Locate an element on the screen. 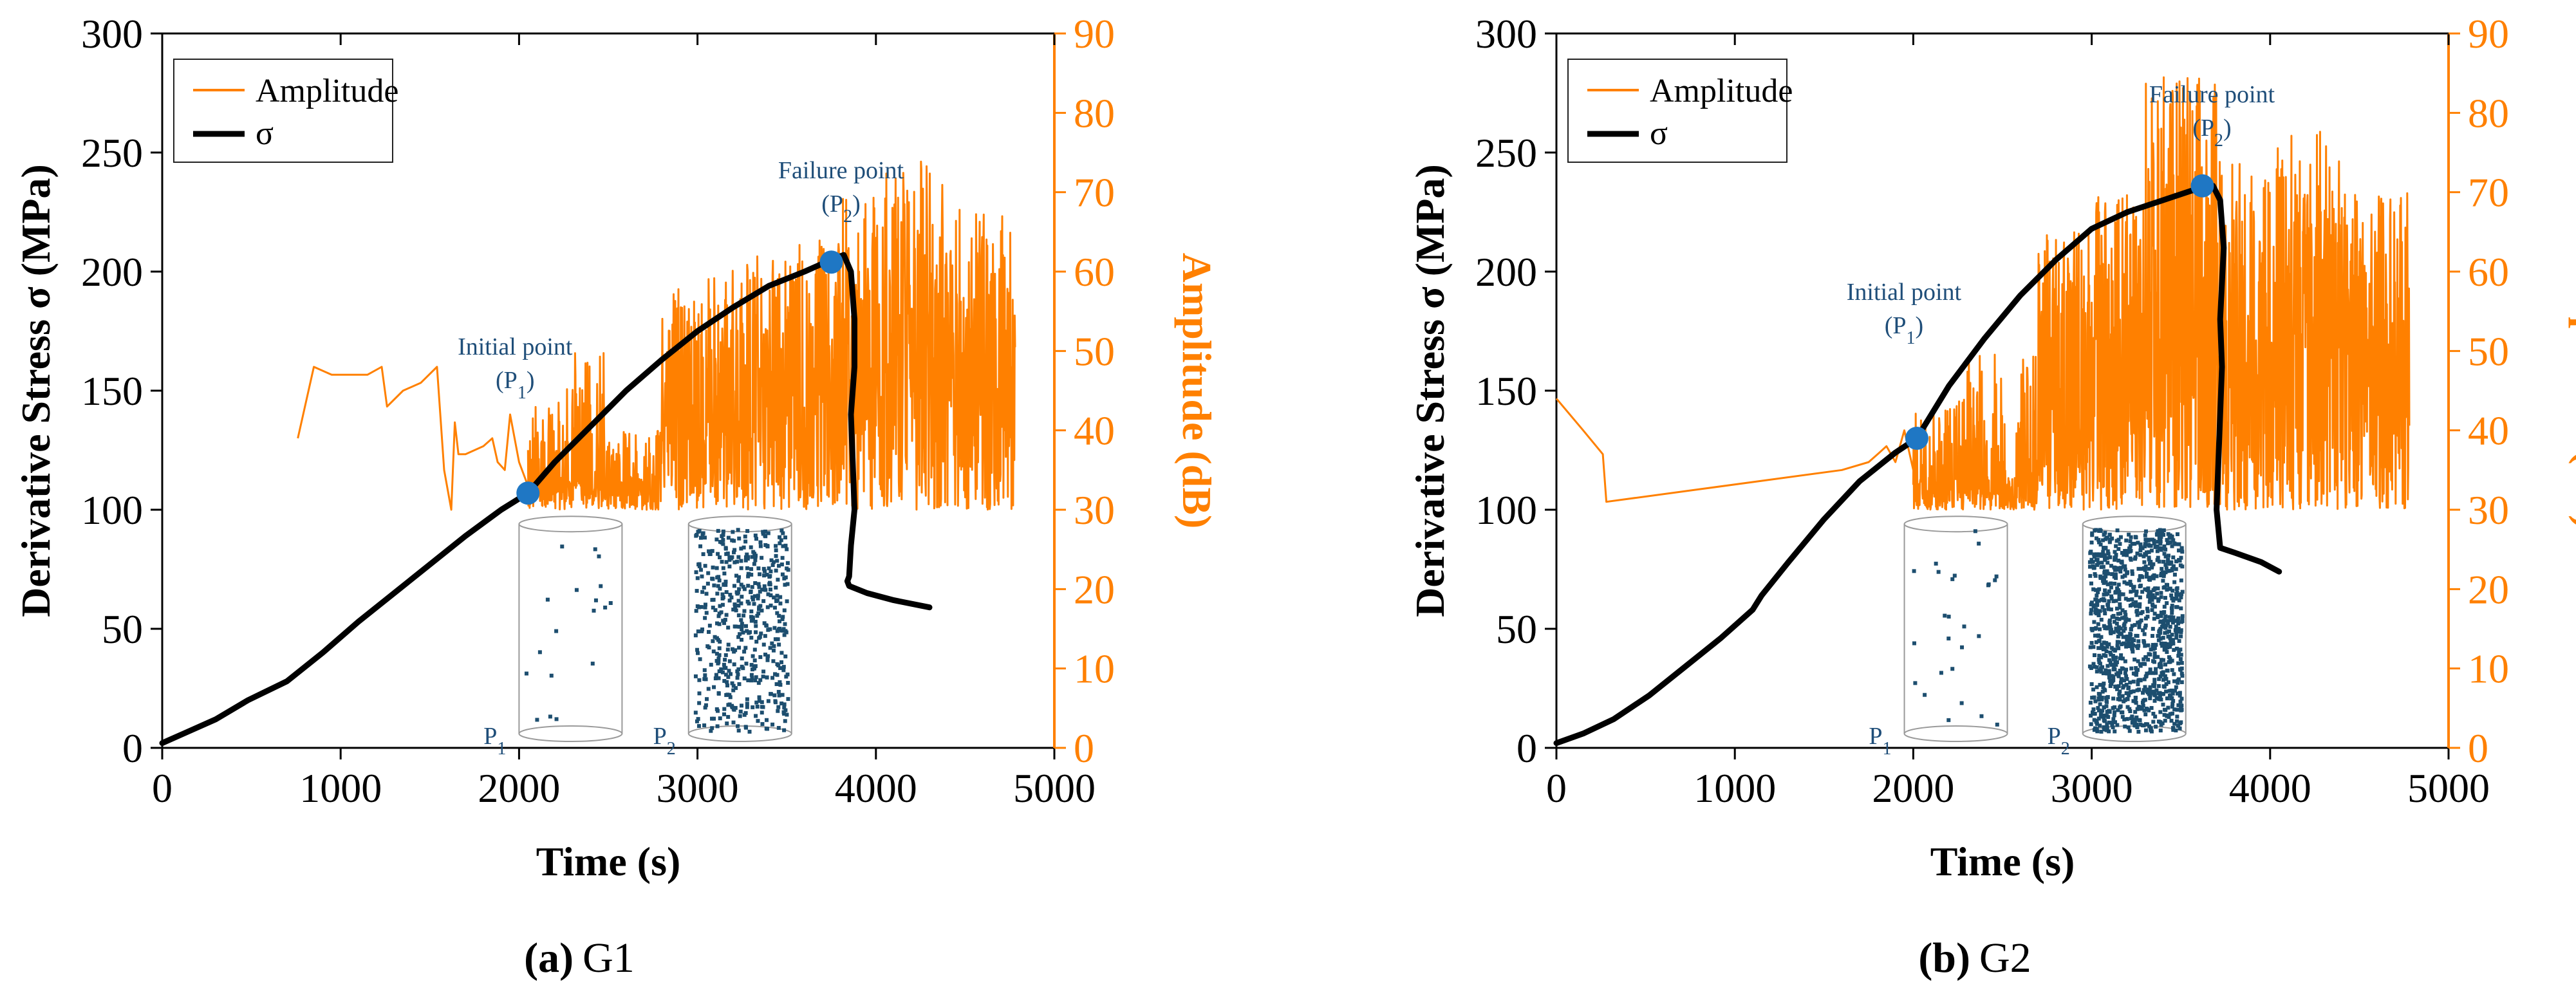 This screenshot has width=2576, height=995. inset-label-letter: P is located at coordinates (2054, 736).